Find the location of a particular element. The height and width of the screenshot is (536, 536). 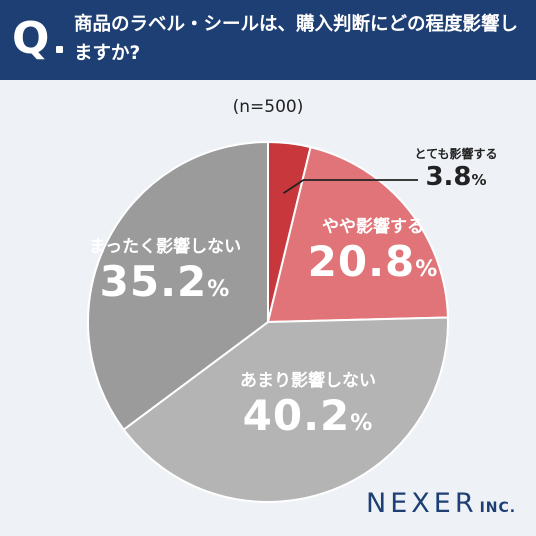

slice-label-somewhat: やや影響する 20.8% is located at coordinates (373, 255).